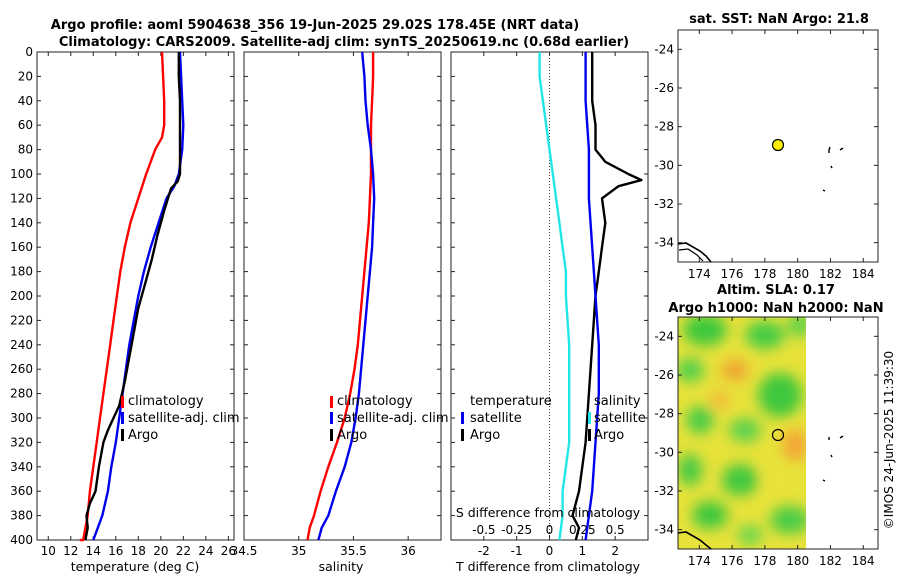 The width and height of the screenshot is (900, 580). What do you see at coordinates (25, 125) in the screenshot?
I see `depth-tick-label: 60` at bounding box center [25, 125].